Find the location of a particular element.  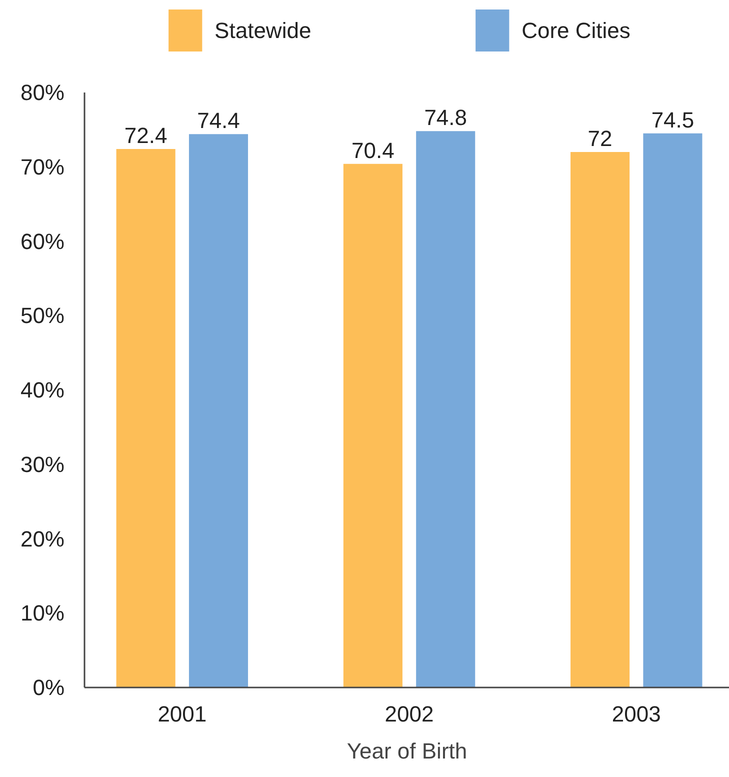

data-label: 72.4 is located at coordinates (146, 135).